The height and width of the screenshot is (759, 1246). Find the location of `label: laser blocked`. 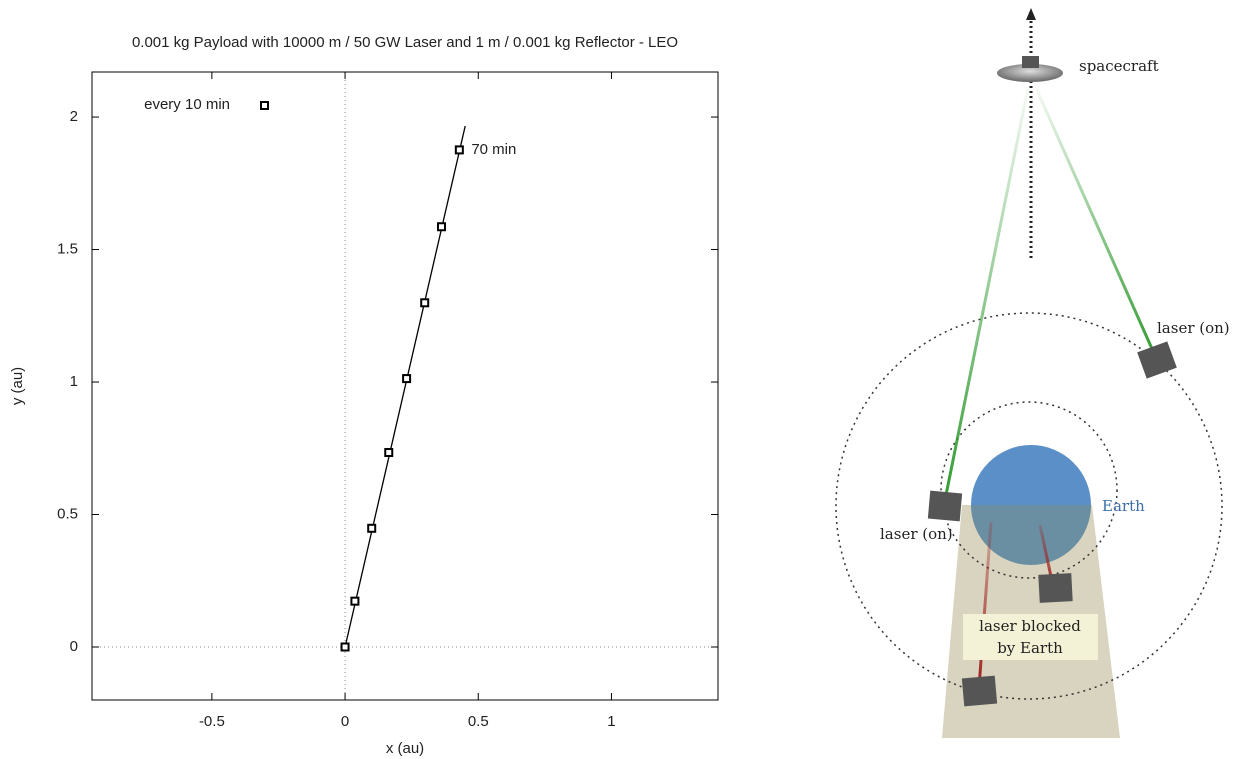

label: laser blocked is located at coordinates (1030, 626).